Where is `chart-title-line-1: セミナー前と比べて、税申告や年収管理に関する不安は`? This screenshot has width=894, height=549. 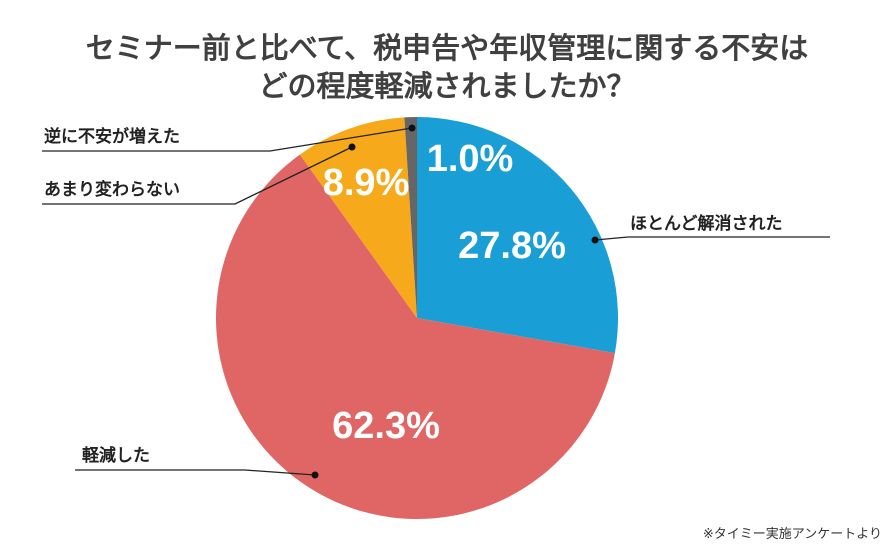
chart-title-line-1: セミナー前と比べて、税申告や年収管理に関する不安は is located at coordinates (447, 48).